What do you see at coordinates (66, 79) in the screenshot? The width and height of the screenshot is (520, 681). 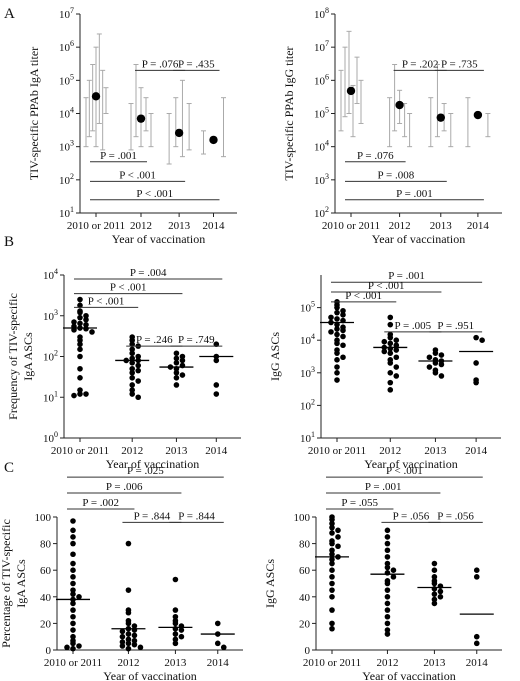 I see `y-tick-label: 10⁵` at bounding box center [66, 79].